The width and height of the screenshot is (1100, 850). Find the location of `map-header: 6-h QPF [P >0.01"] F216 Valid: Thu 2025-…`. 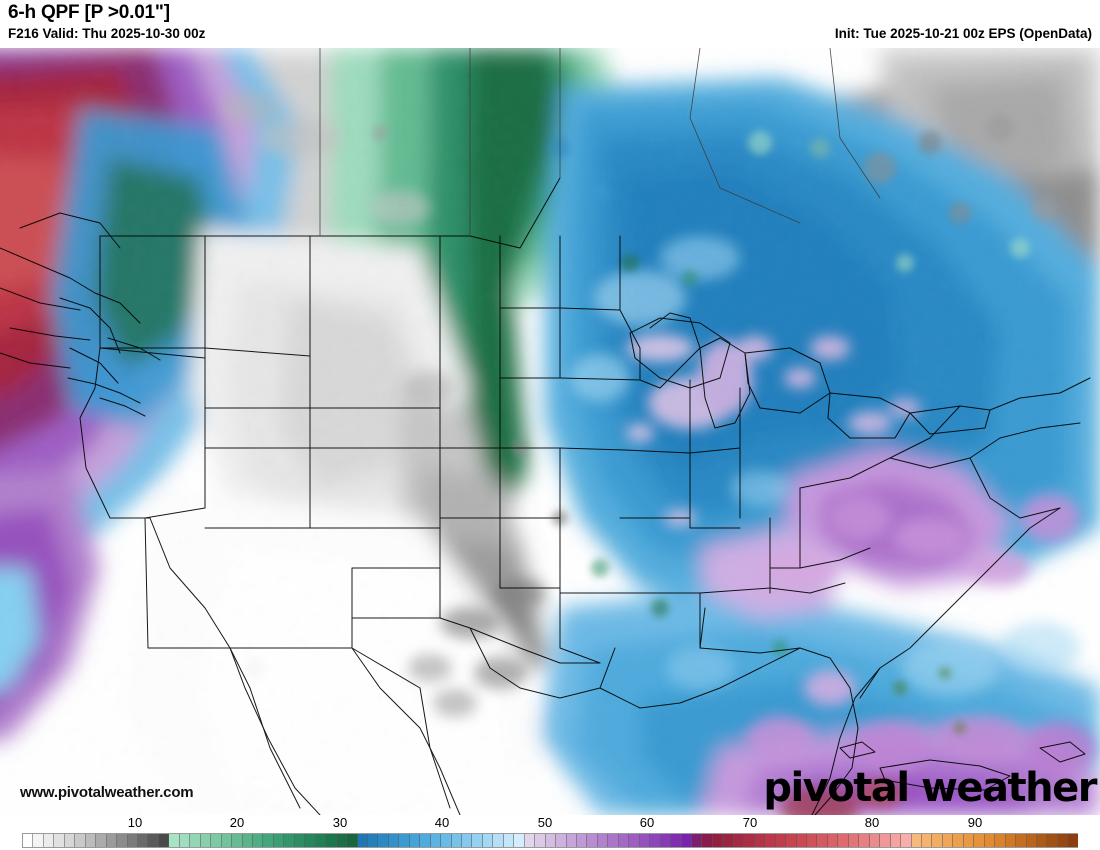

map-header: 6-h QPF [P >0.01"] F216 Valid: Thu 2025-… is located at coordinates (550, 24).